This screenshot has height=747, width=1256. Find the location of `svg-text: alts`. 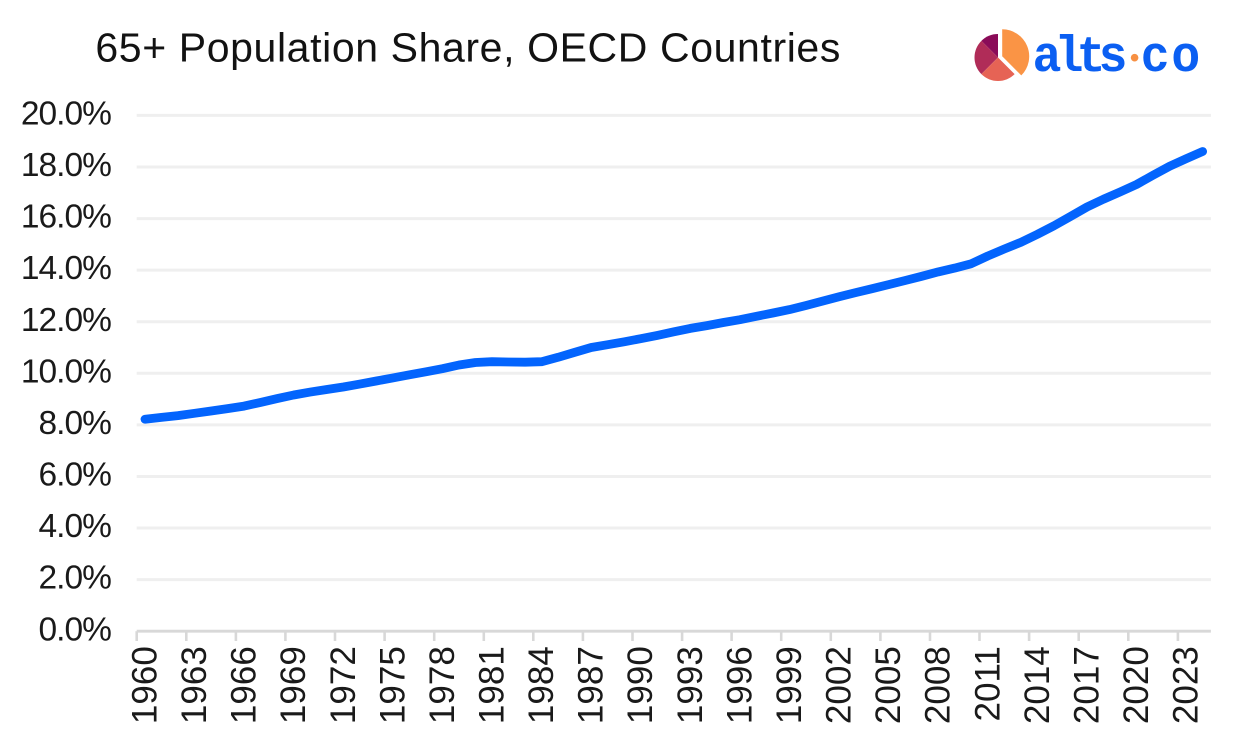

svg-text: alts is located at coordinates (1079, 57).